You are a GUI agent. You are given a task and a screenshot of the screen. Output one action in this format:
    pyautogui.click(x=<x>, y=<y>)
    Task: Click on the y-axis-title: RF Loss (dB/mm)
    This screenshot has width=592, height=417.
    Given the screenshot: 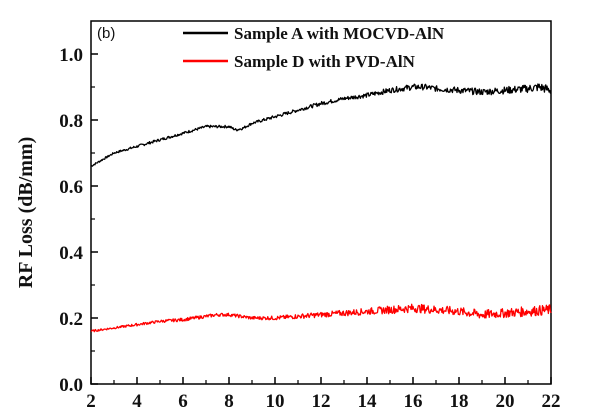 What is the action you would take?
    pyautogui.click(x=26, y=212)
    